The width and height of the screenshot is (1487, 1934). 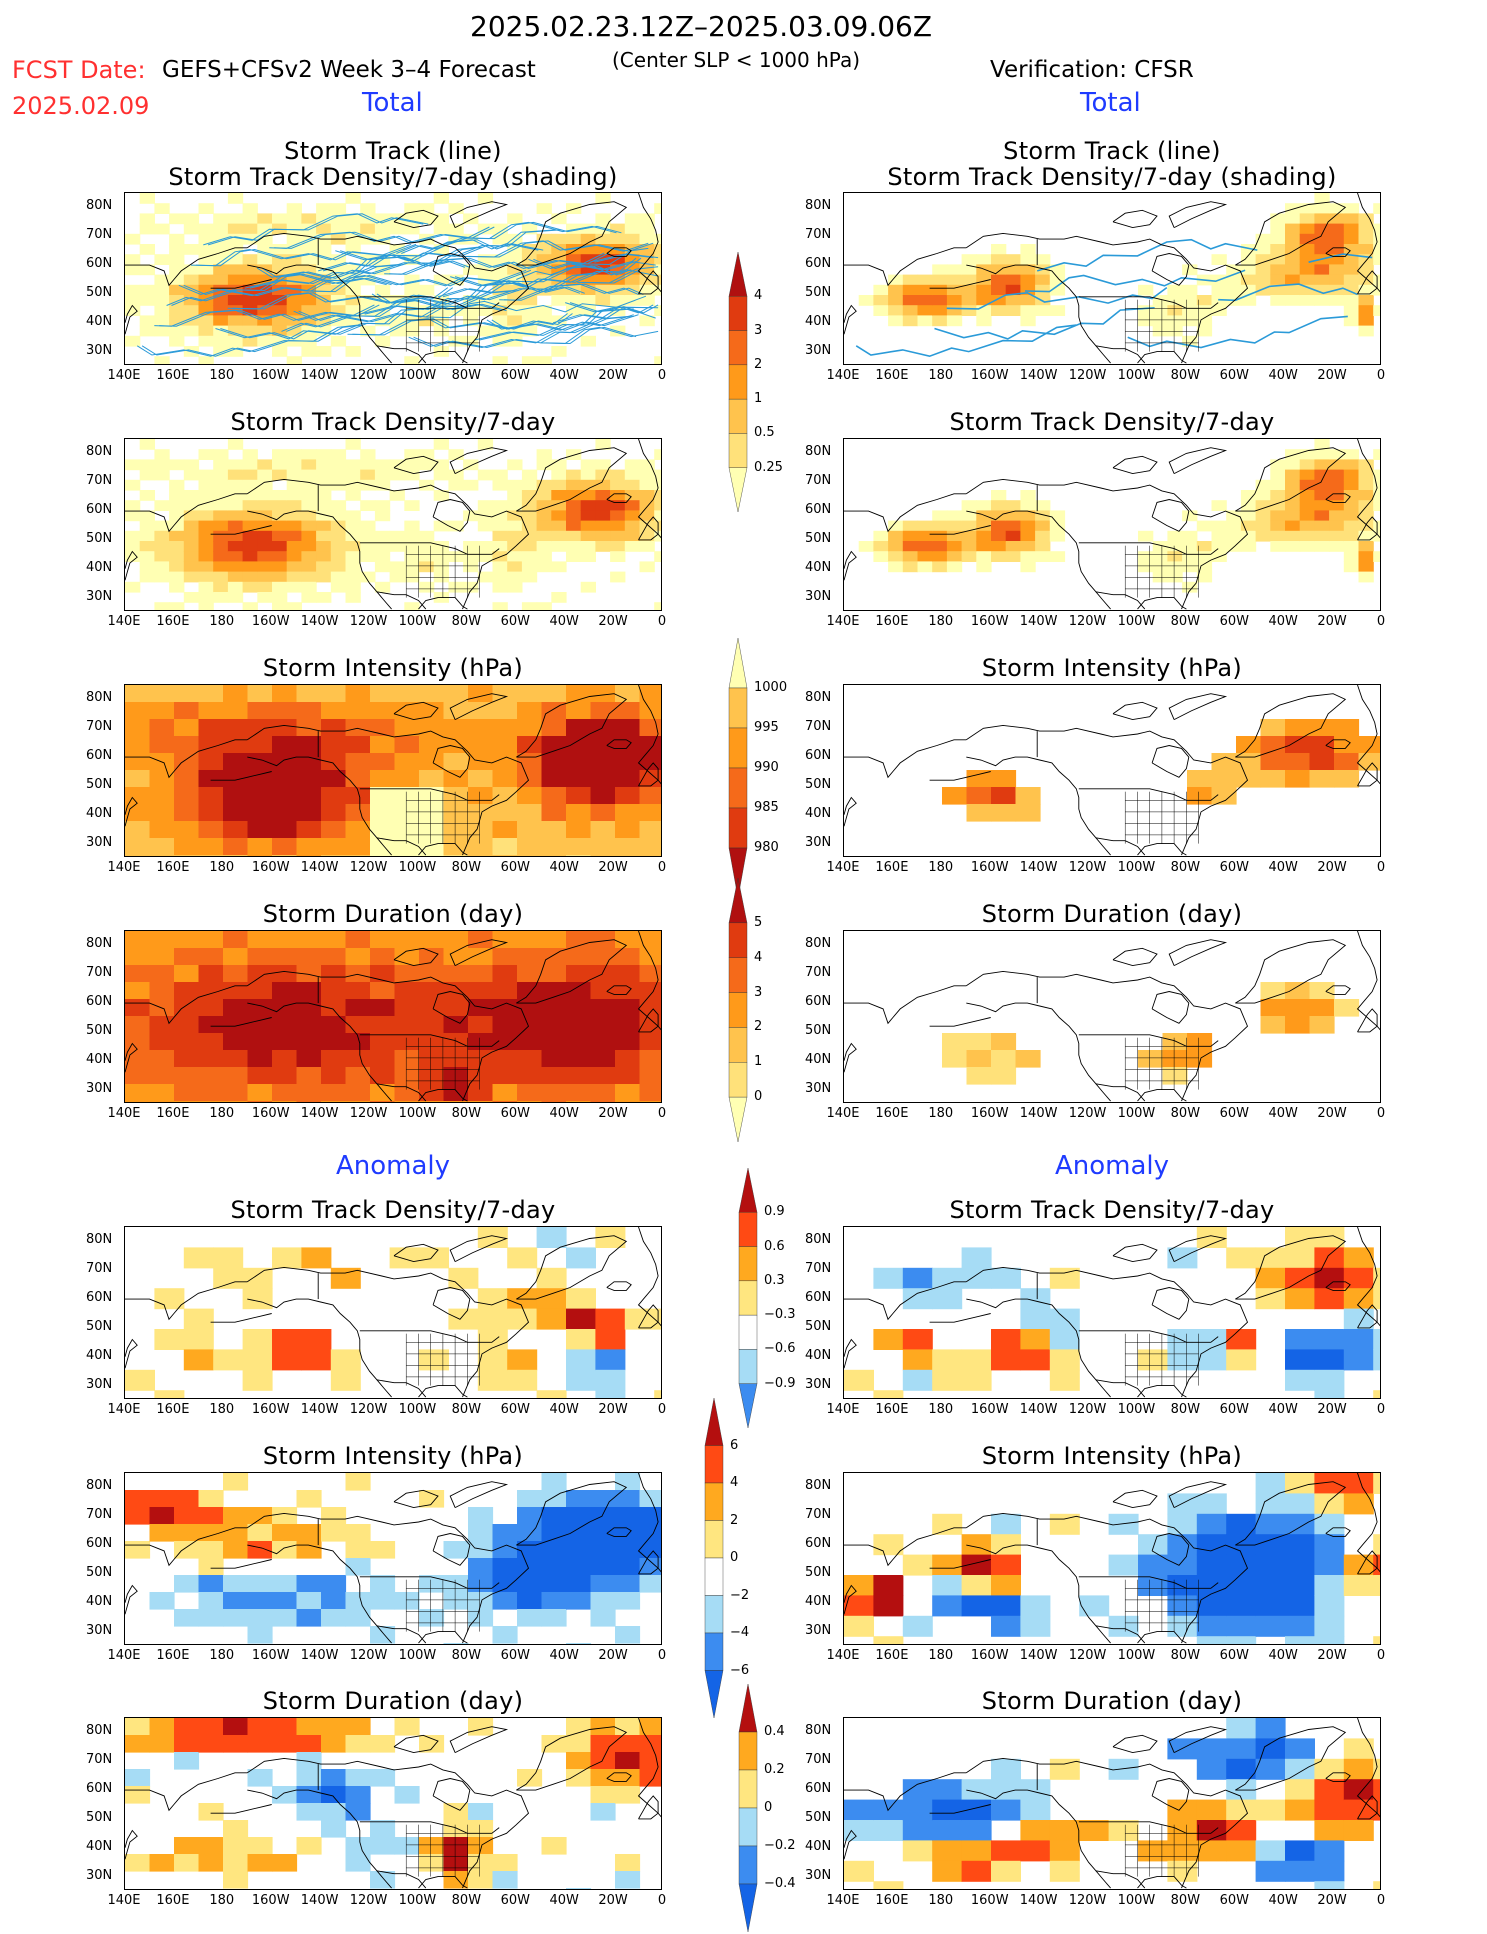 What do you see at coordinates (124, 1409) in the screenshot?
I see `lon-tick-label: 140E` at bounding box center [124, 1409].